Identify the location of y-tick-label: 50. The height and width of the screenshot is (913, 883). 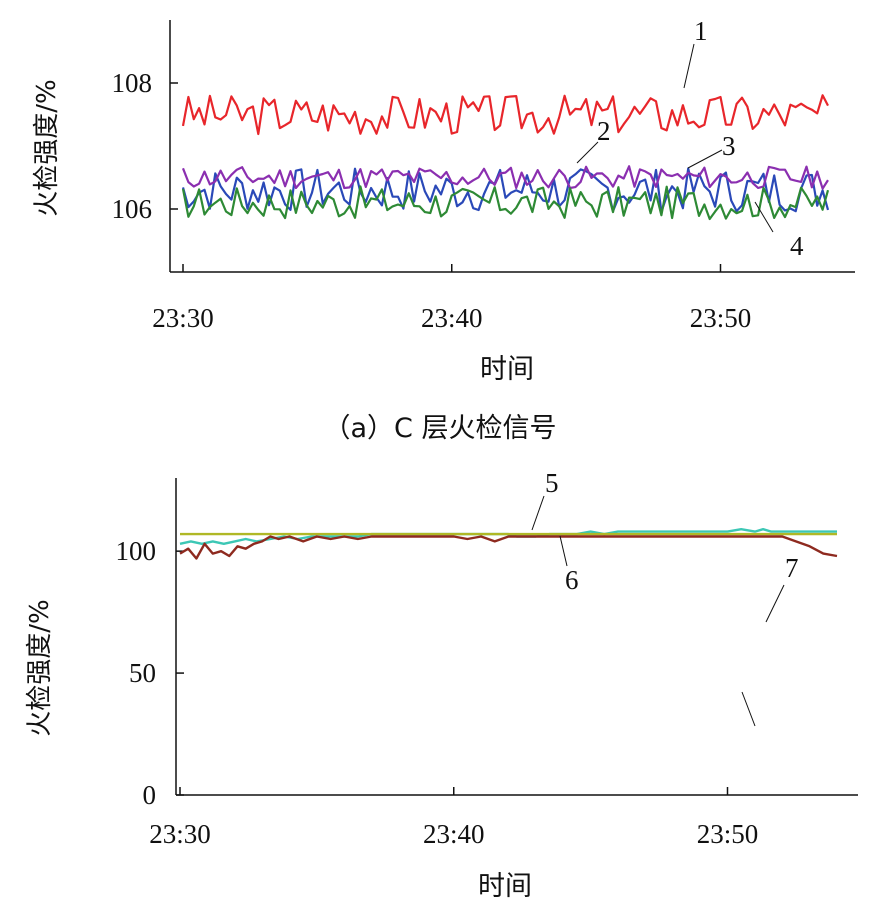
(142, 673).